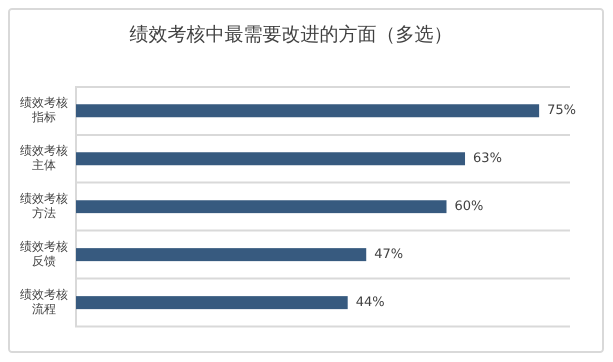 This screenshot has height=362, width=613. I want to click on data-label: 60%, so click(469, 206).